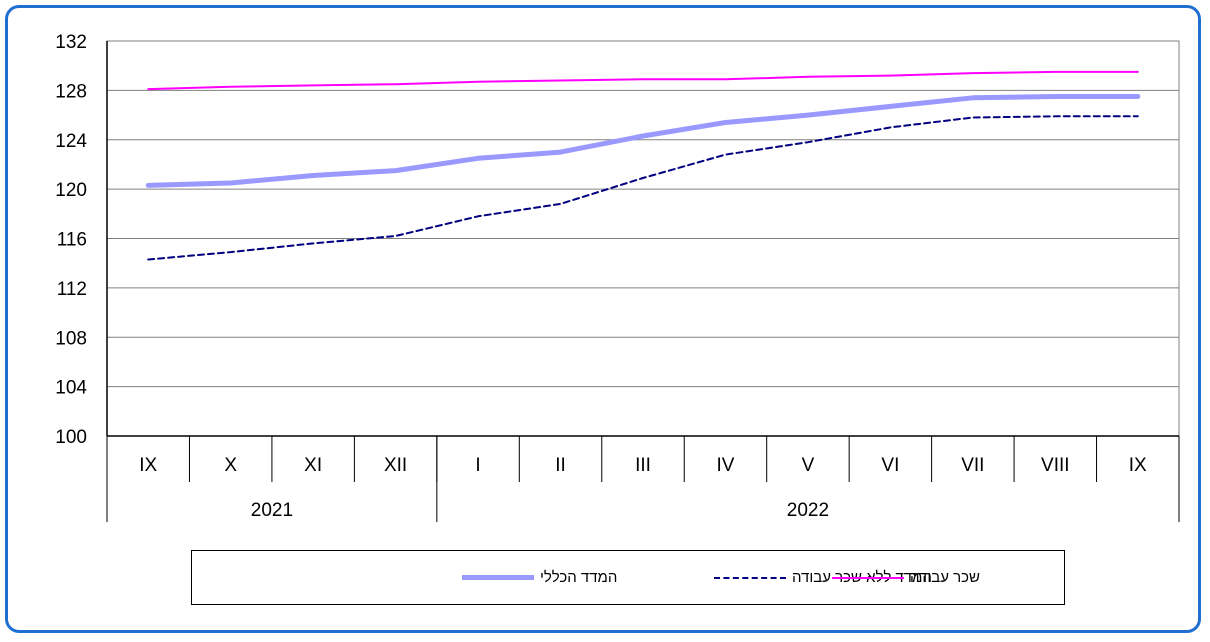 This screenshot has height=642, width=1210. I want to click on x-tick-label: VIII, so click(1055, 465).